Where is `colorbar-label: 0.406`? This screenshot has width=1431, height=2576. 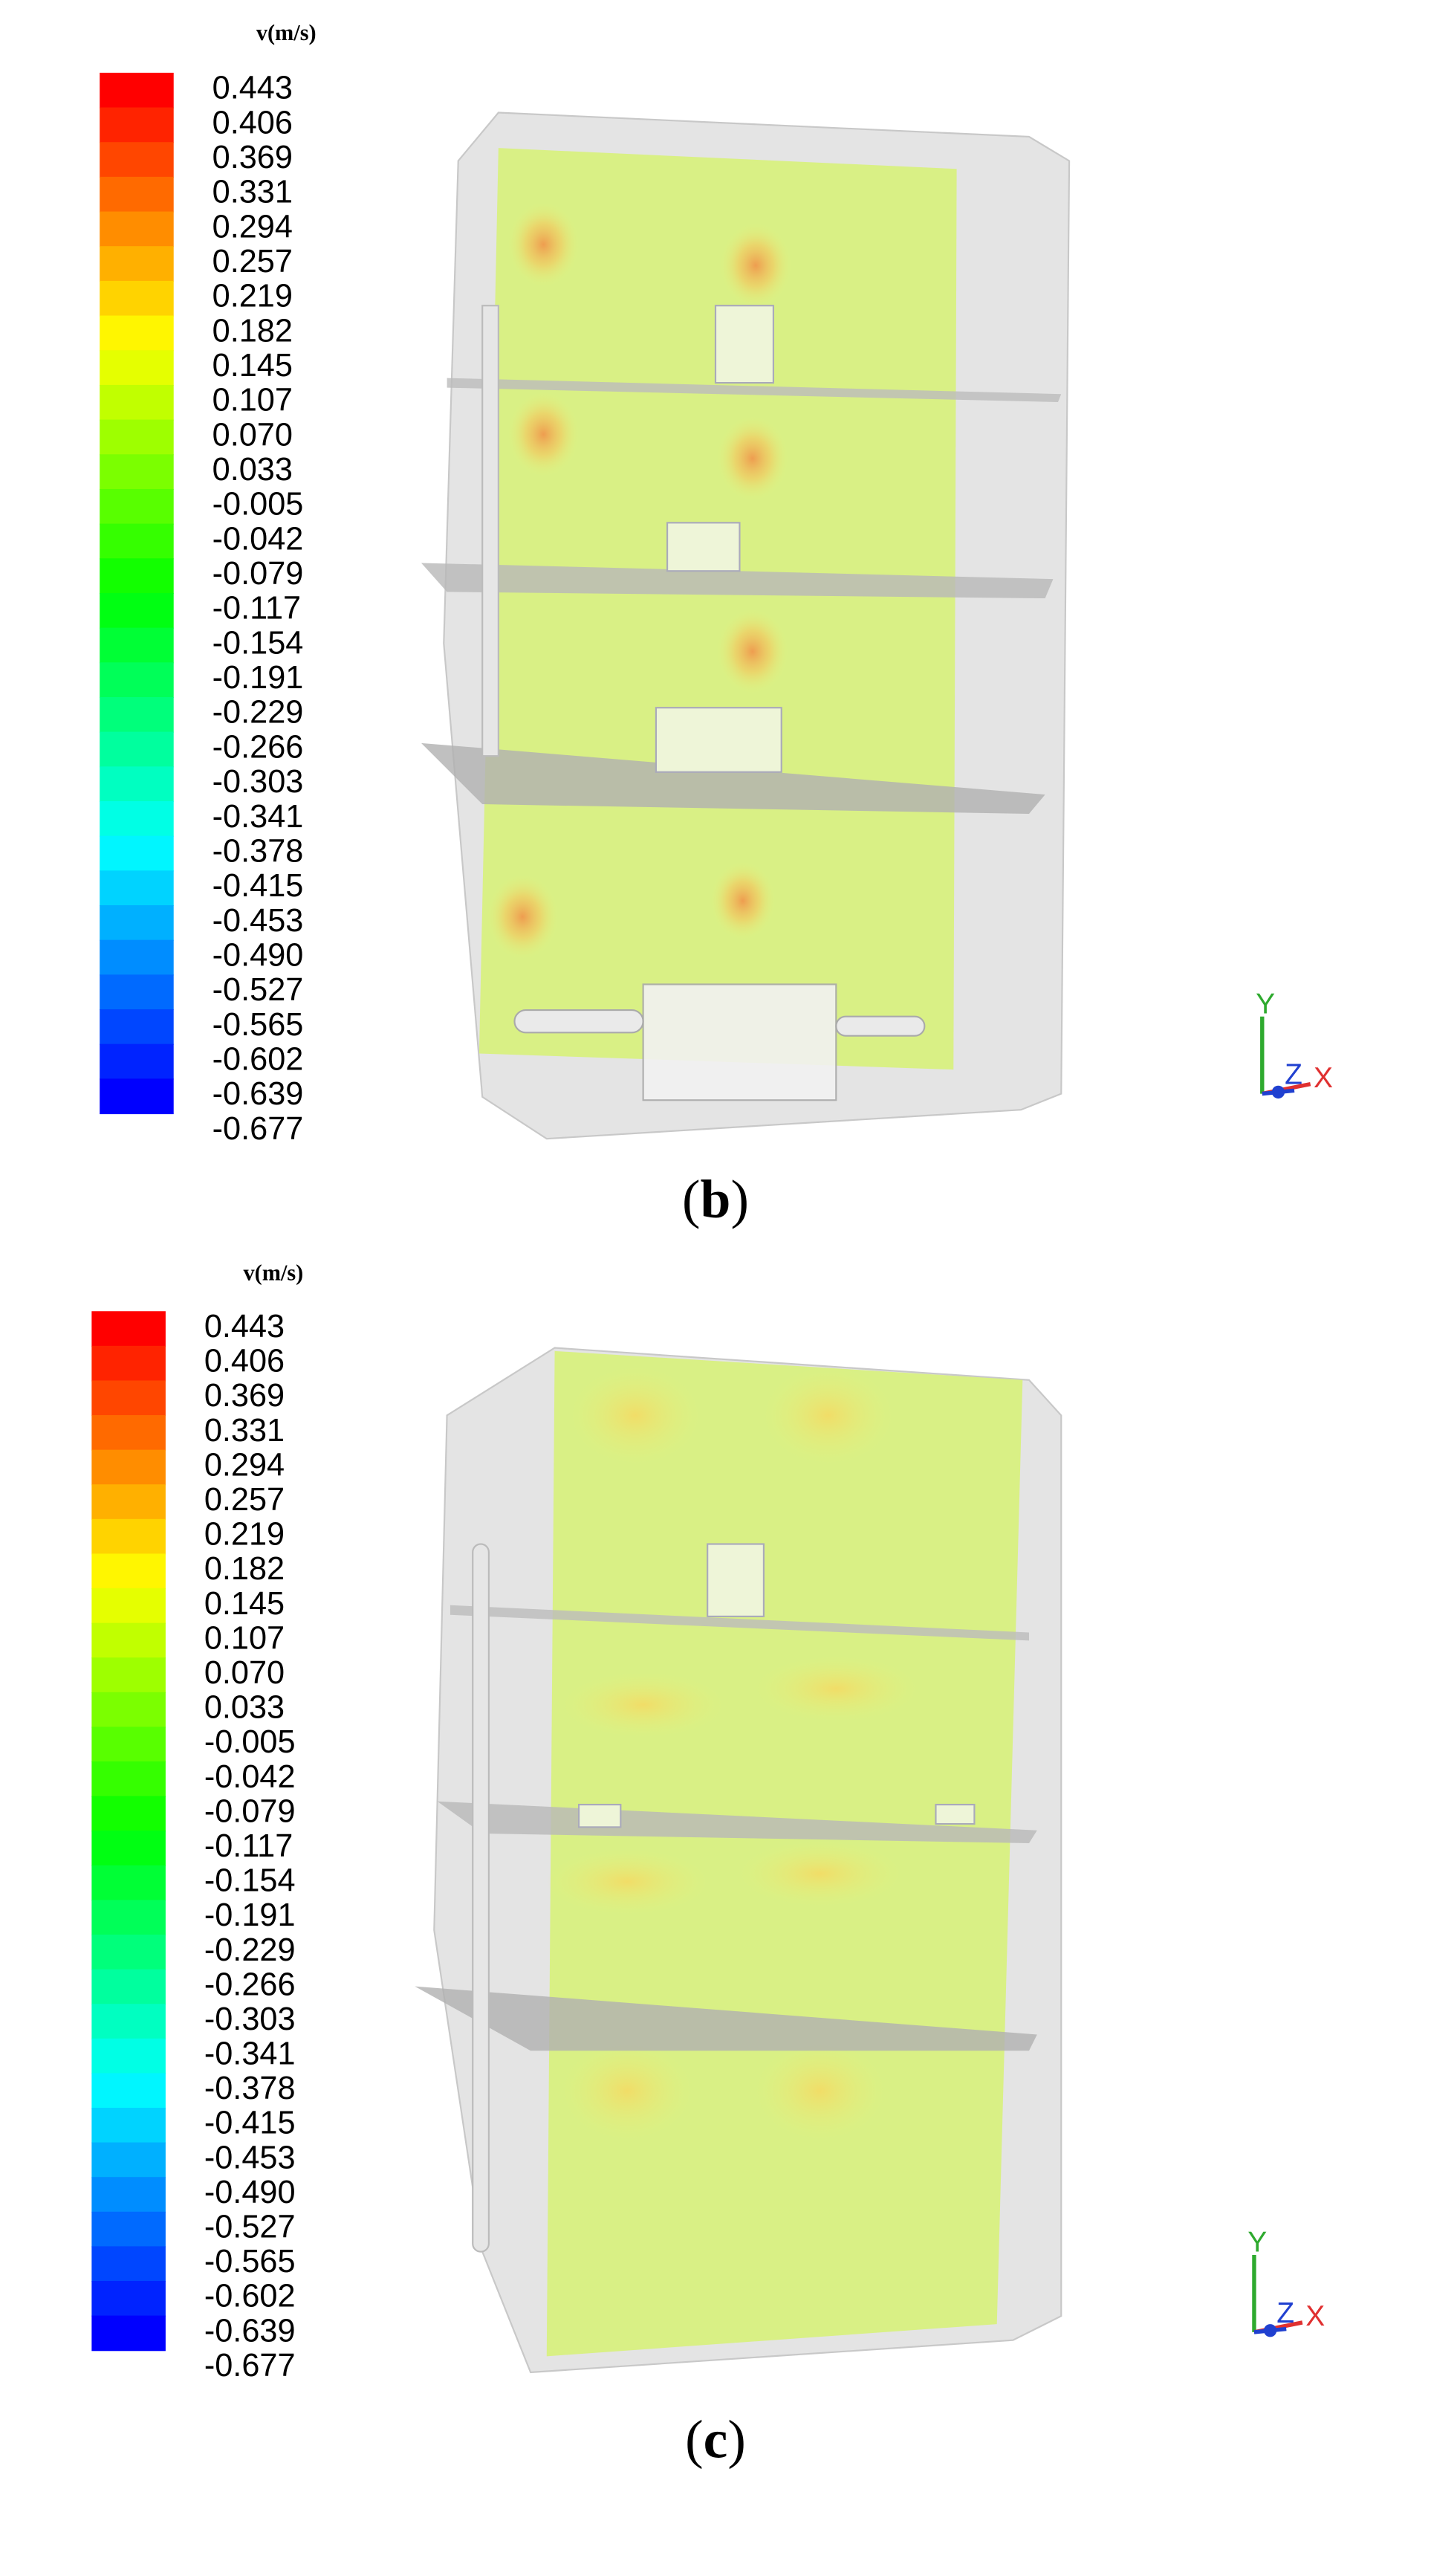 colorbar-label: 0.406 is located at coordinates (244, 1361).